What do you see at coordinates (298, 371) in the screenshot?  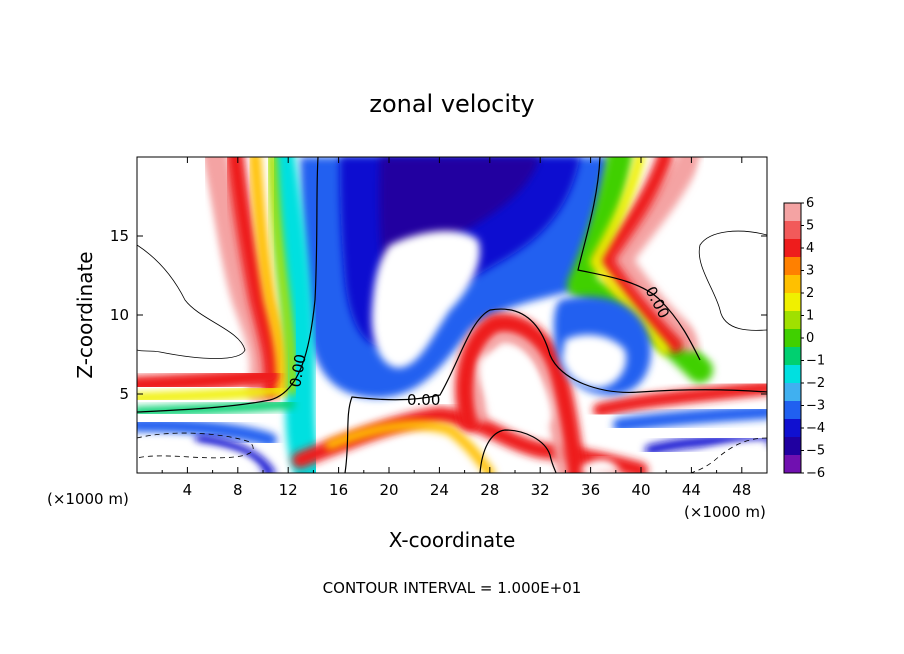 I see `contour-label-1: 0.00` at bounding box center [298, 371].